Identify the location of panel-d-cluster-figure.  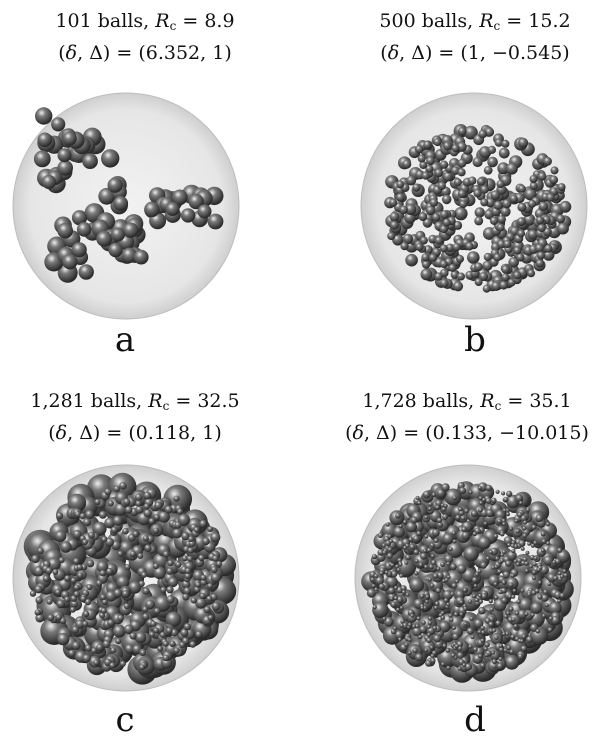
(468, 578).